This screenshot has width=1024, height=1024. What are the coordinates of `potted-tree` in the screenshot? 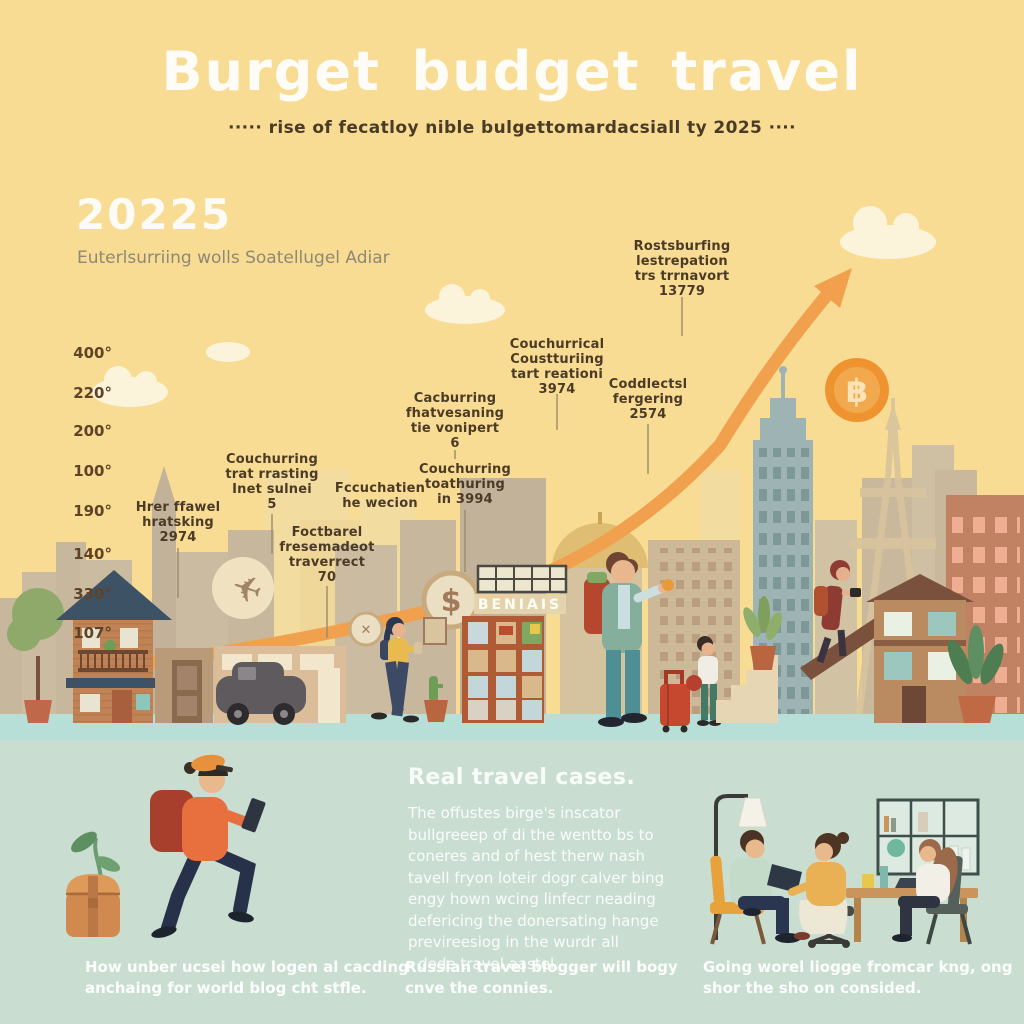 It's located at (35, 655).